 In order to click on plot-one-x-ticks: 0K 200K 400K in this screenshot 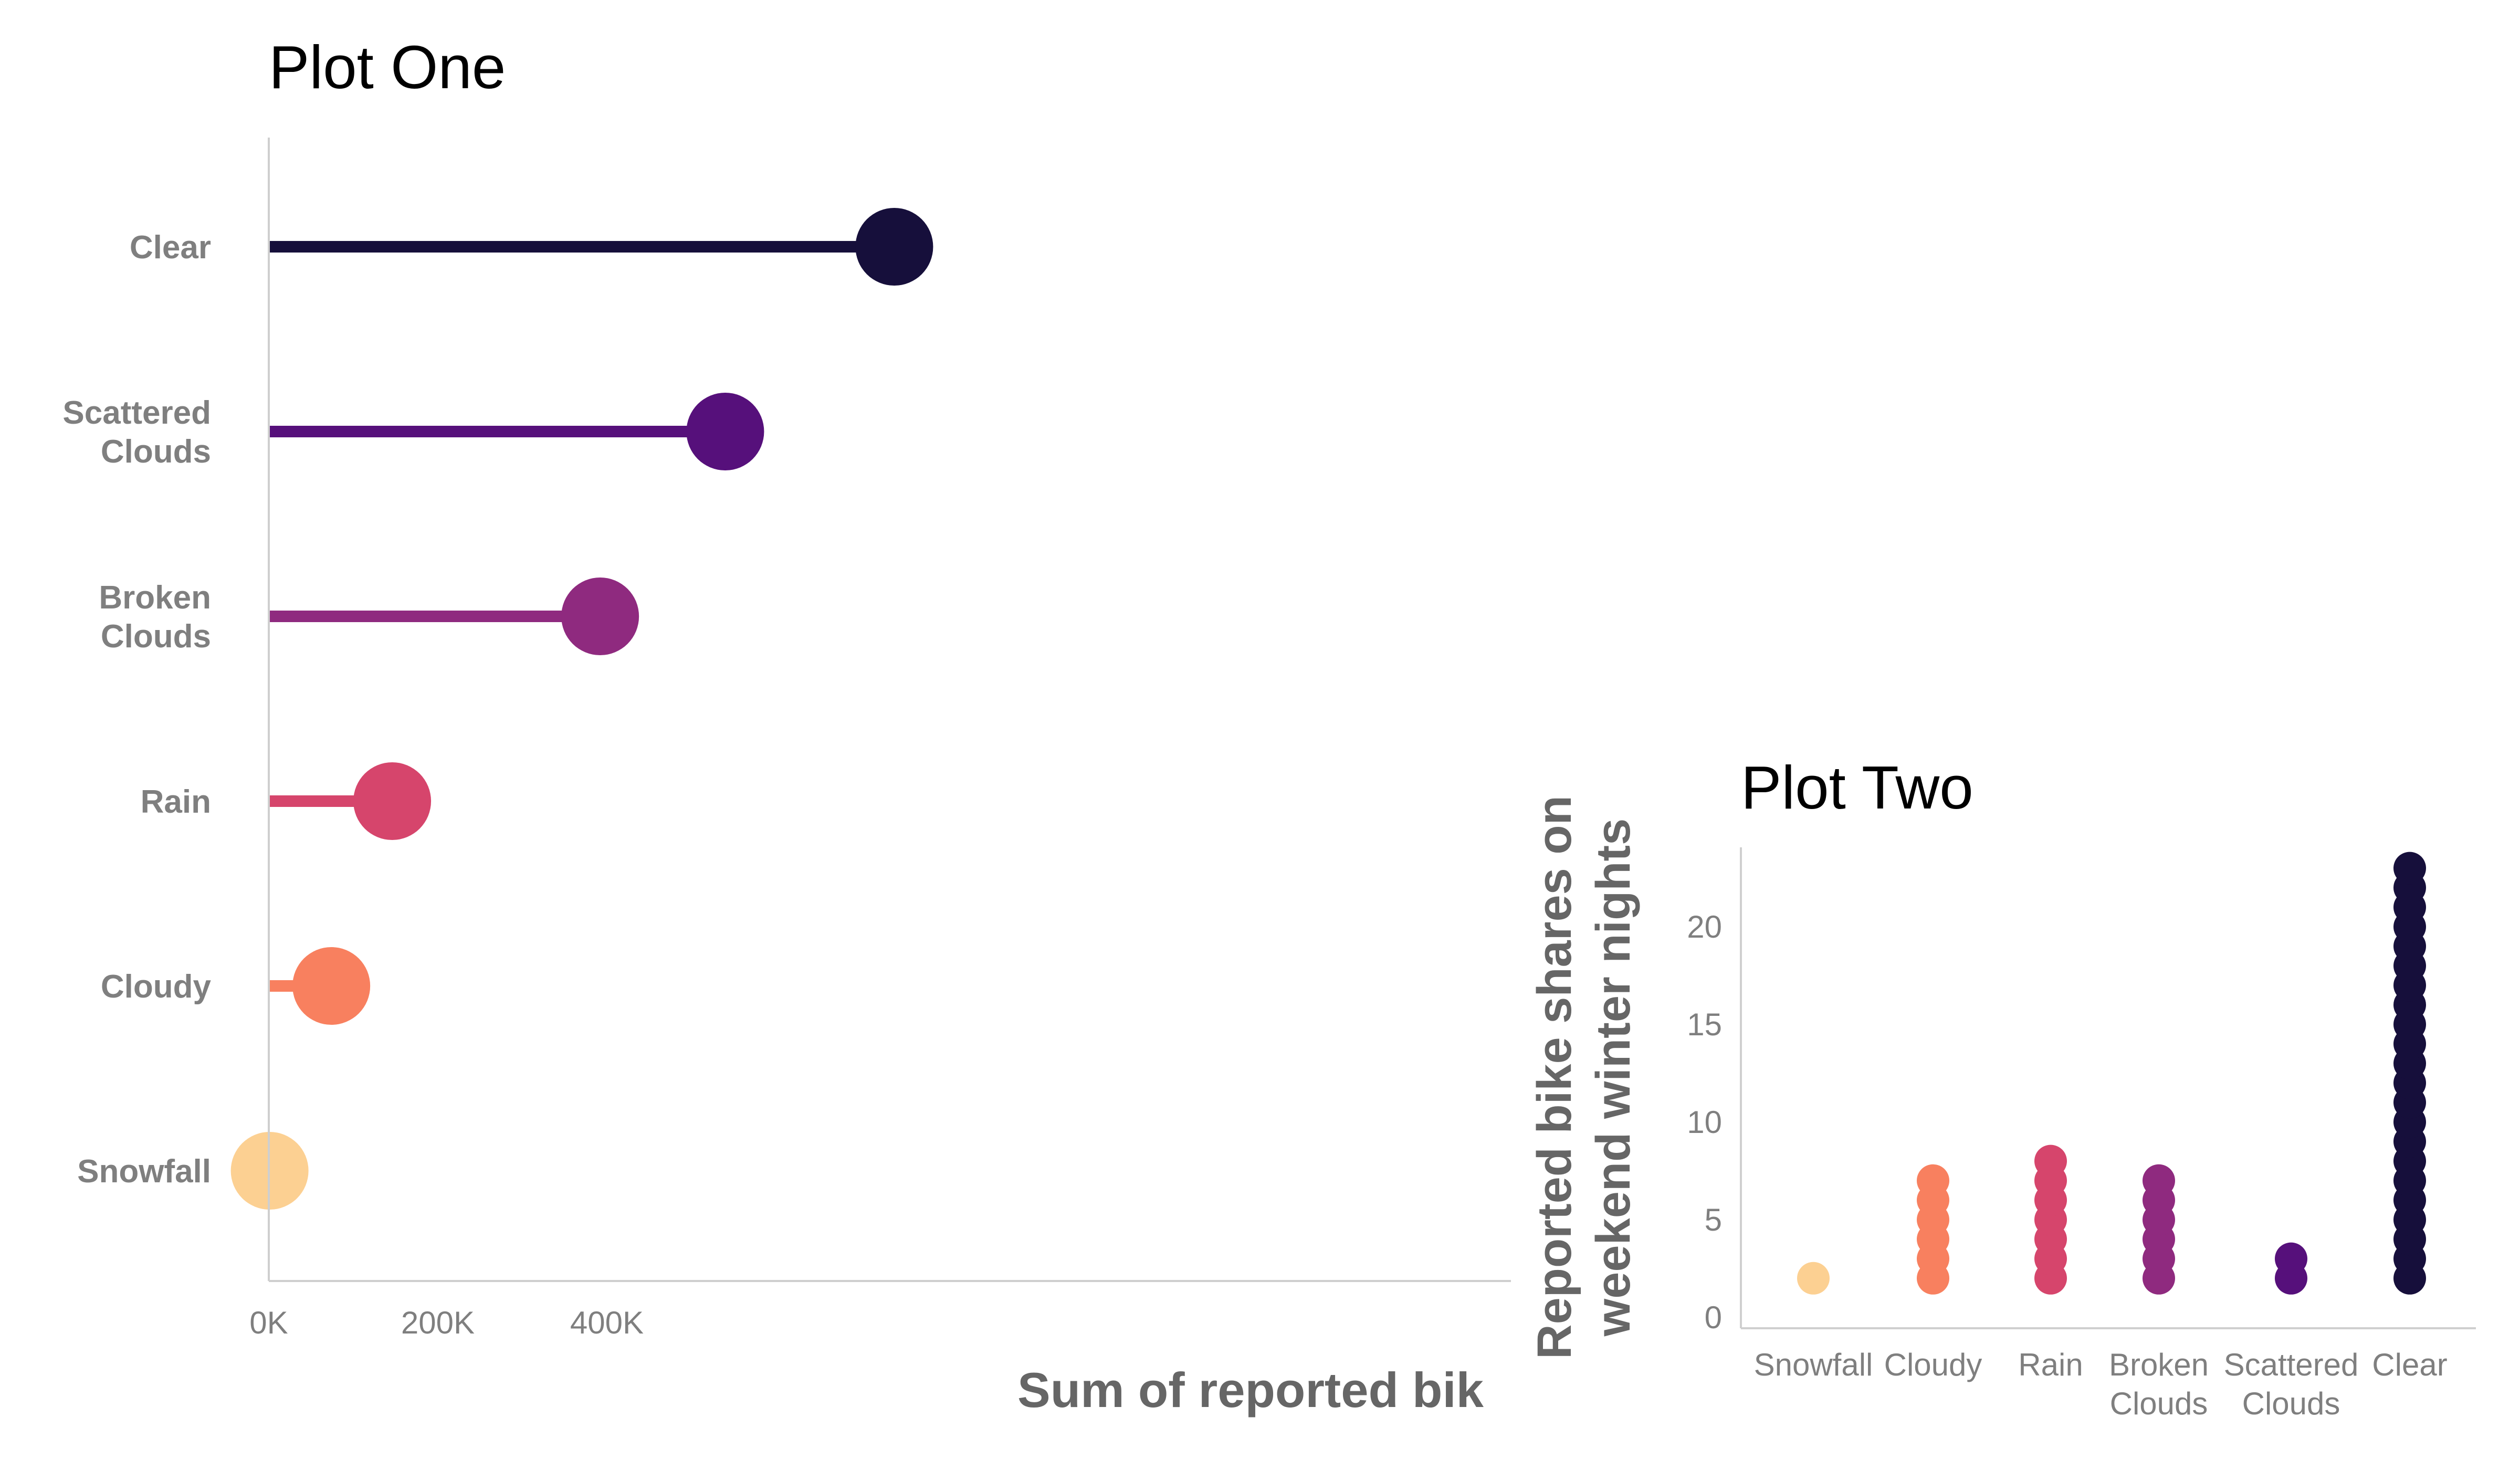, I will do `click(446, 1322)`.